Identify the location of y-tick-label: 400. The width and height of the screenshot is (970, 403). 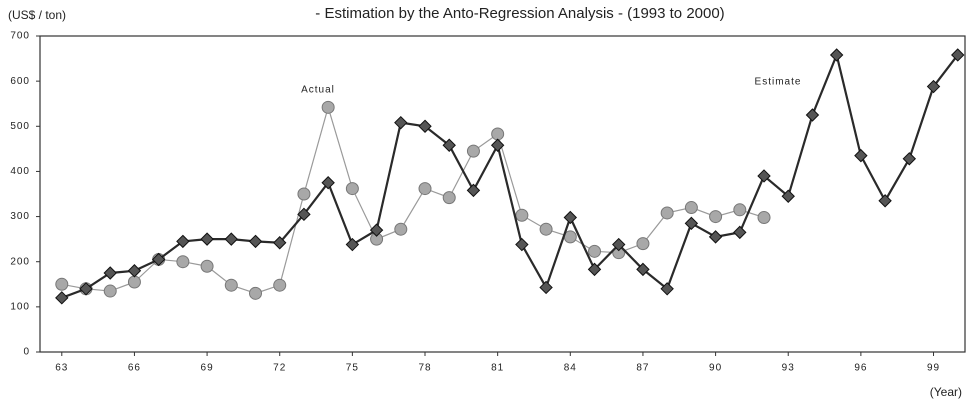
(20, 171).